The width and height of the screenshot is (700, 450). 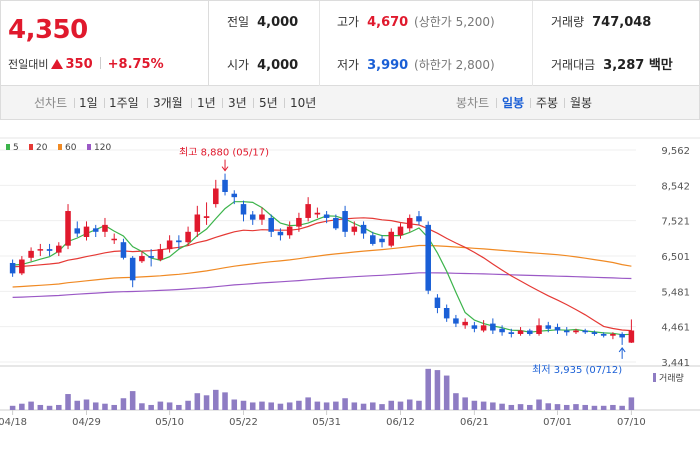 What do you see at coordinates (573, 65) in the screenshot?
I see `amount-label: 거래대금` at bounding box center [573, 65].